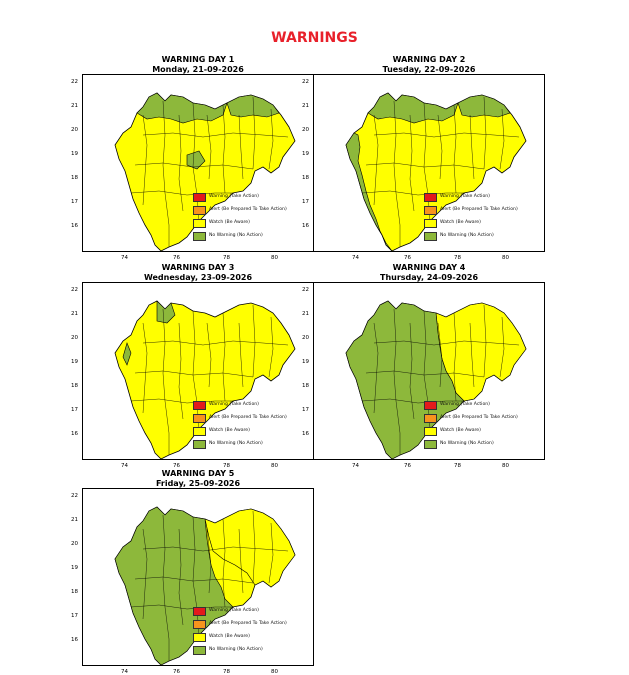  What do you see at coordinates (198, 69) in the screenshot?
I see `panel-date-label: Monday, 21-09-2026` at bounding box center [198, 69].